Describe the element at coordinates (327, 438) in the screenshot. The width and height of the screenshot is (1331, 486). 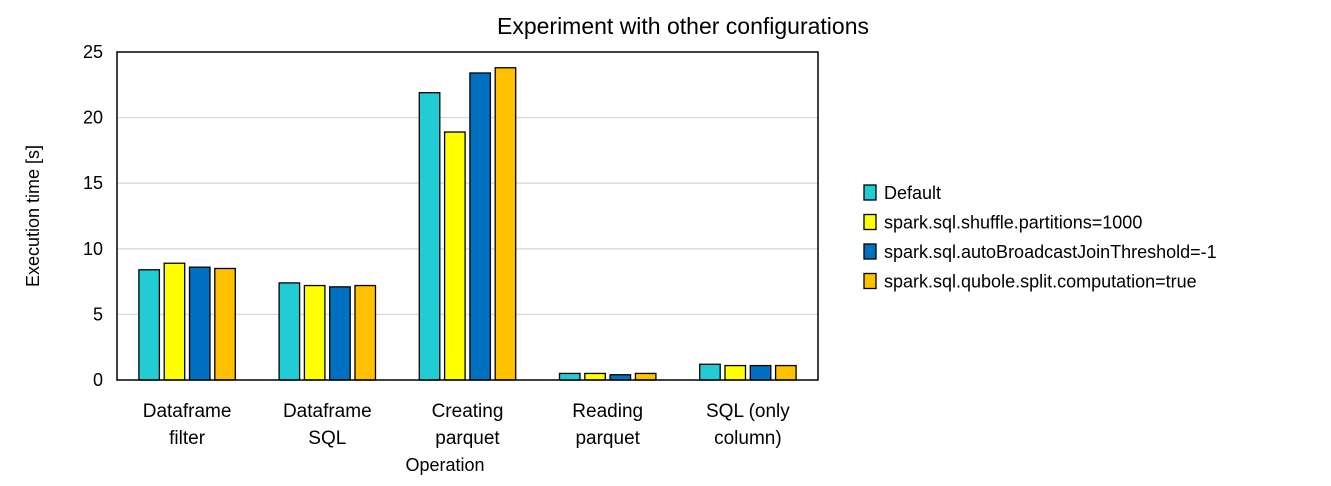
I see `x-category-label: SQL` at that location.